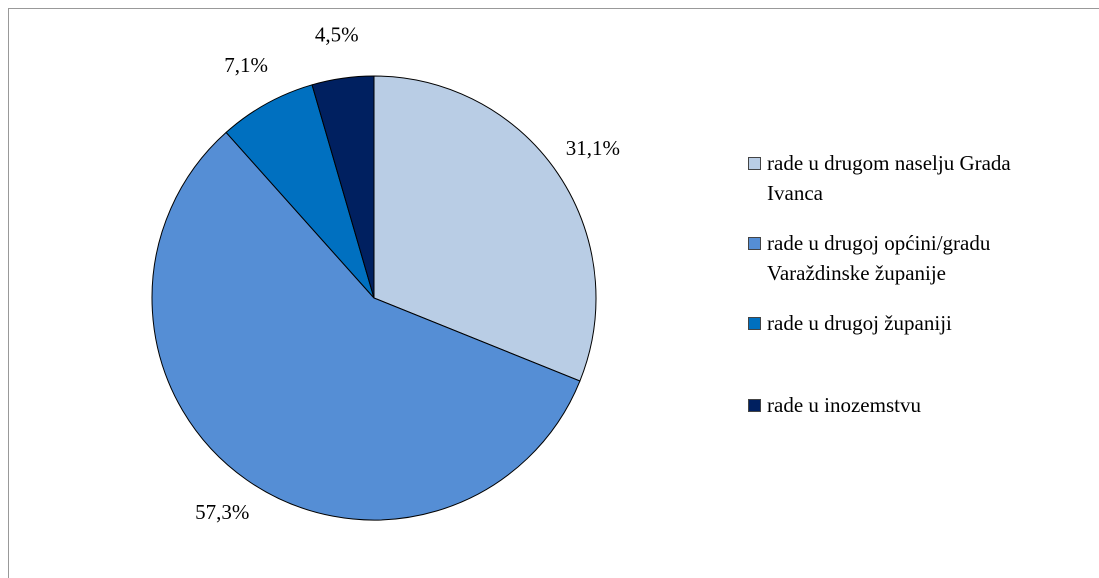 The image size is (1099, 578). I want to click on legend-entry: rade u inozemstvu, so click(898, 405).